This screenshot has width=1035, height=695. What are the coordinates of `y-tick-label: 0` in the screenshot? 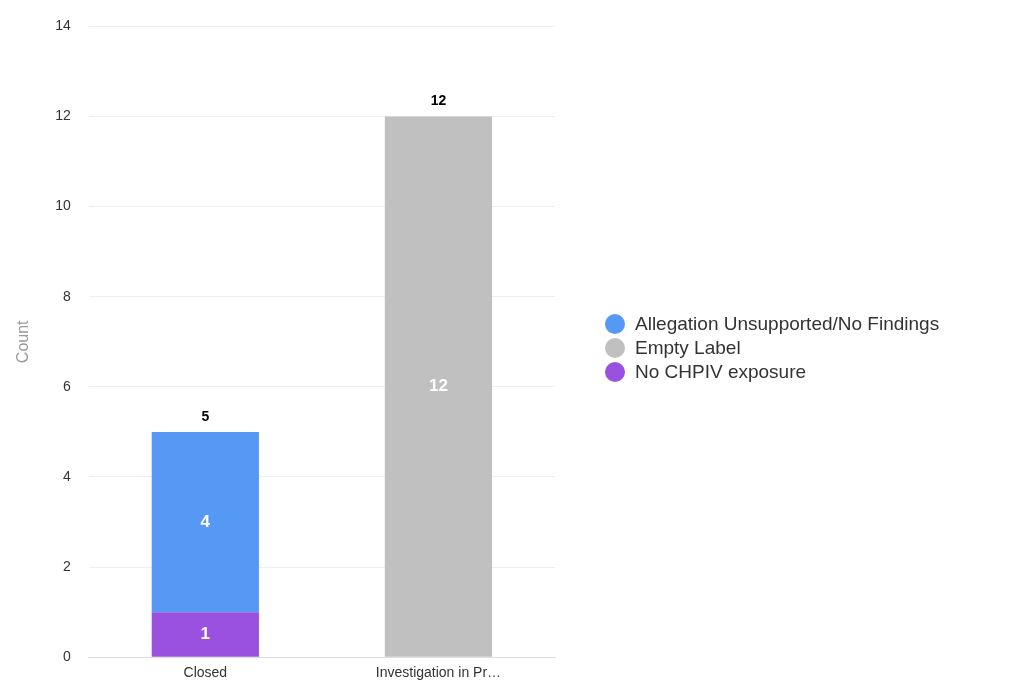 It's located at (66, 656).